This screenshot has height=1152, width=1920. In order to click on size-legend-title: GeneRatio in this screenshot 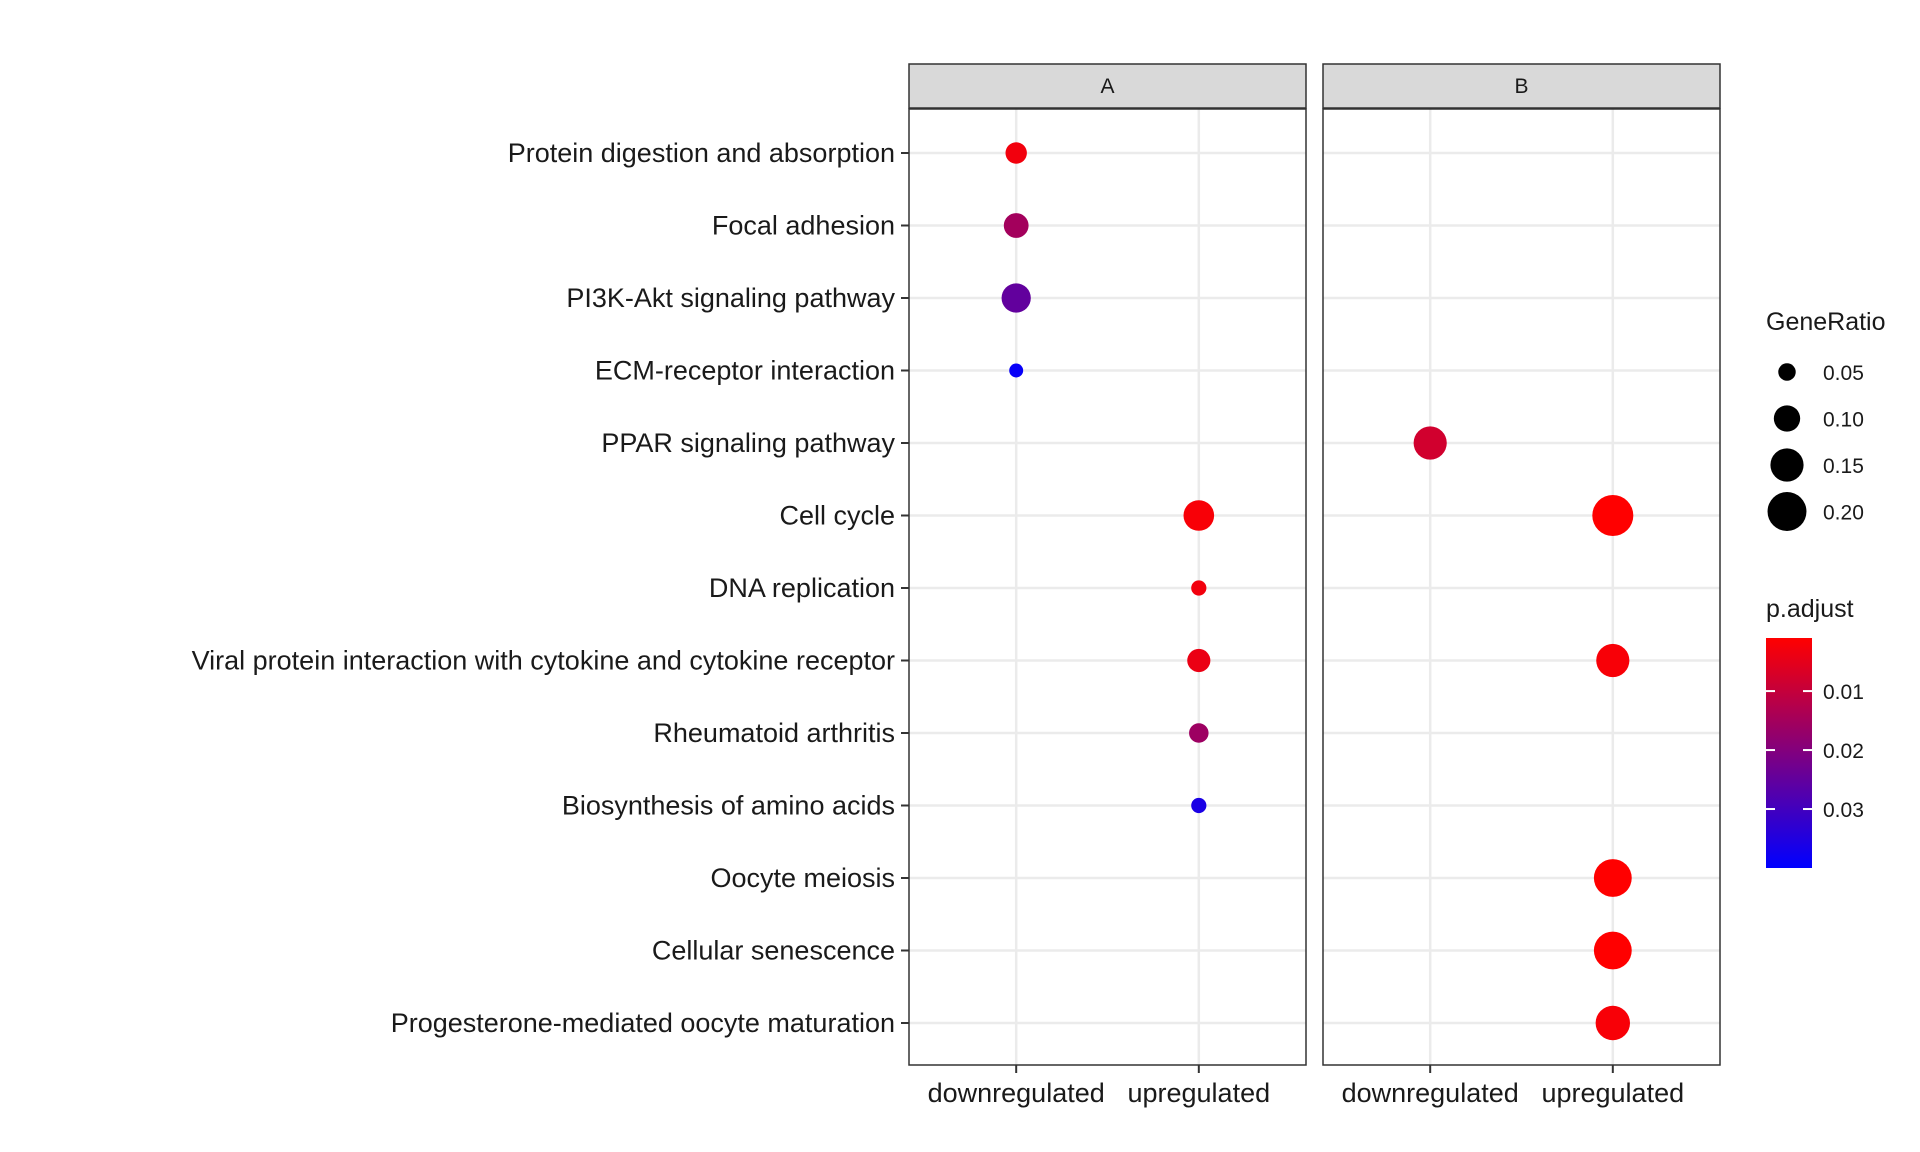, I will do `click(1826, 322)`.